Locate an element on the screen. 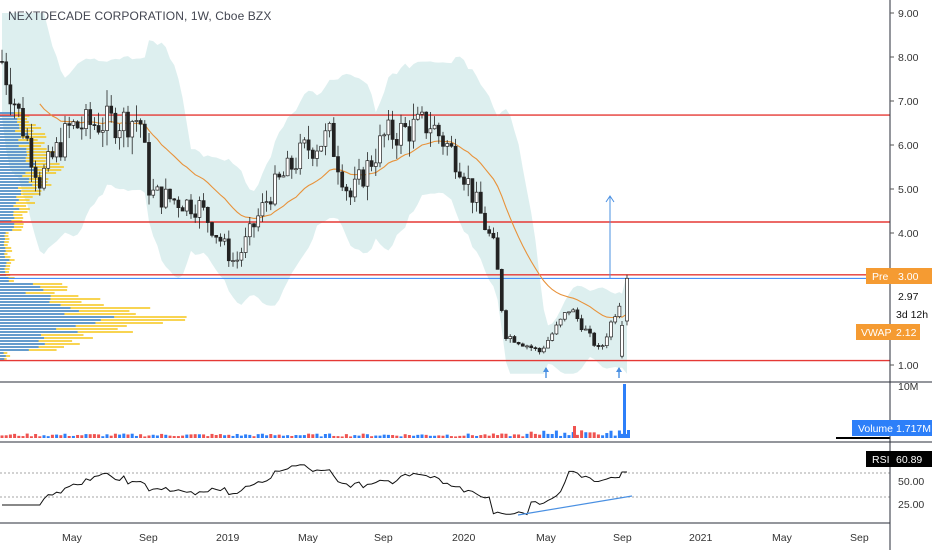 This screenshot has height=550, width=932. price-axis: 9.00 8.00 7.00 6.00 5.00 4.00 1.00 is located at coordinates (904, 190).